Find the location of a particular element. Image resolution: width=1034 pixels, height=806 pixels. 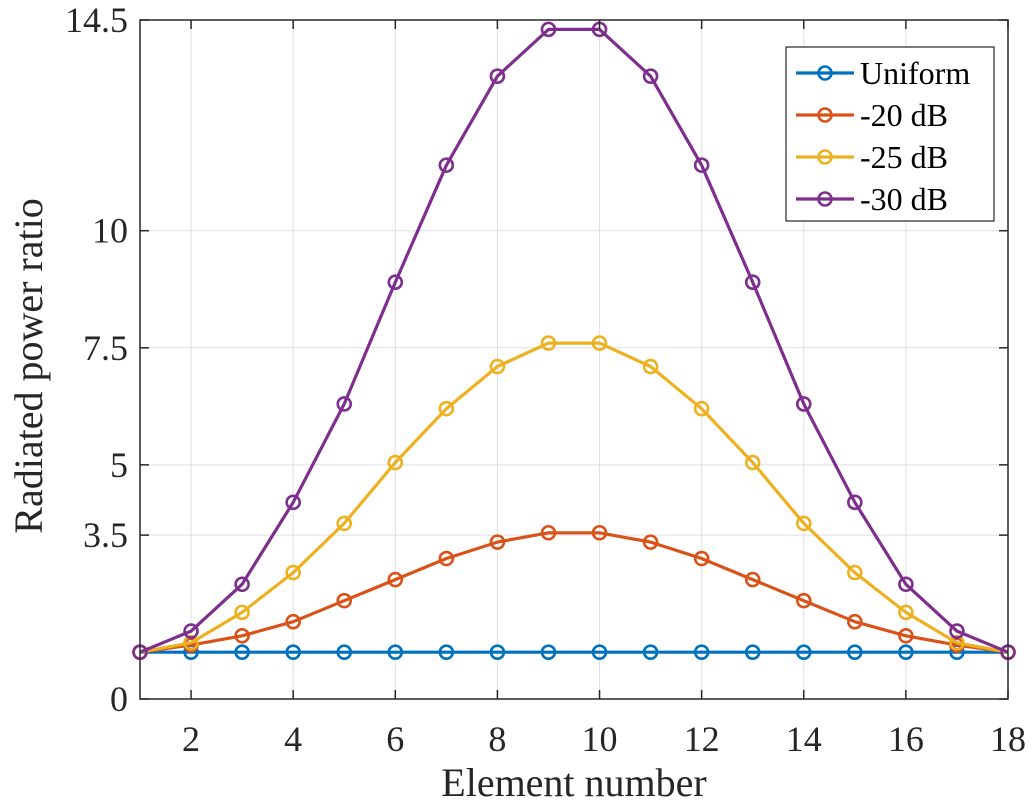

x-tick-label: 4 is located at coordinates (293, 739).